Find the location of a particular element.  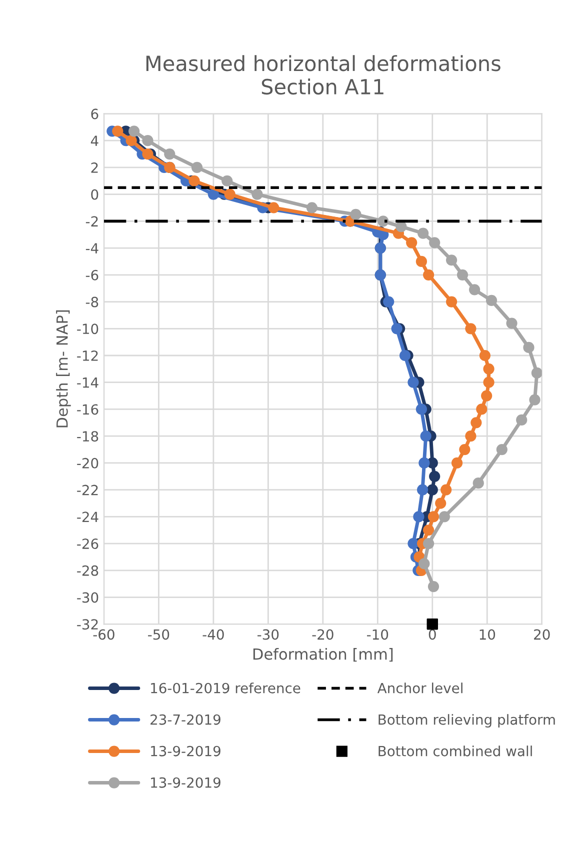

x-tick-label: 20 is located at coordinates (542, 634).